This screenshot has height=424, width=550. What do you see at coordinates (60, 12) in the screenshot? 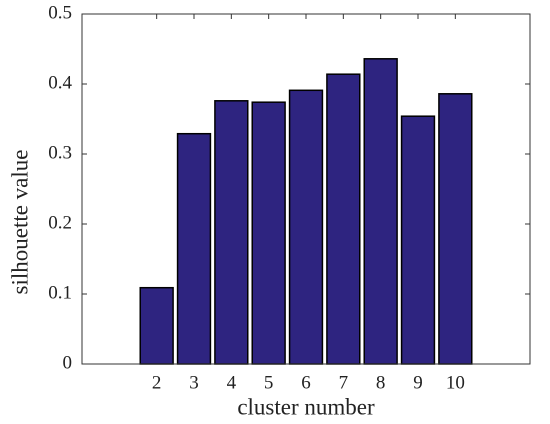
I see `y-tick-label: 0.5` at bounding box center [60, 12].